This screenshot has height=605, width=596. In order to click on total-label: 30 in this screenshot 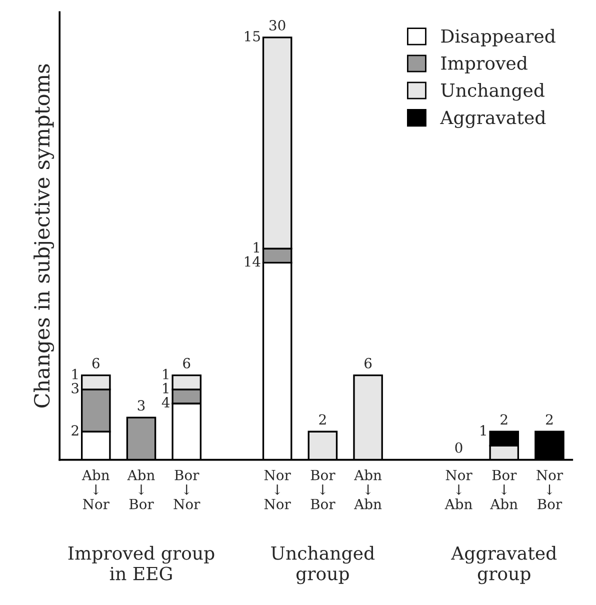, I will do `click(278, 25)`.